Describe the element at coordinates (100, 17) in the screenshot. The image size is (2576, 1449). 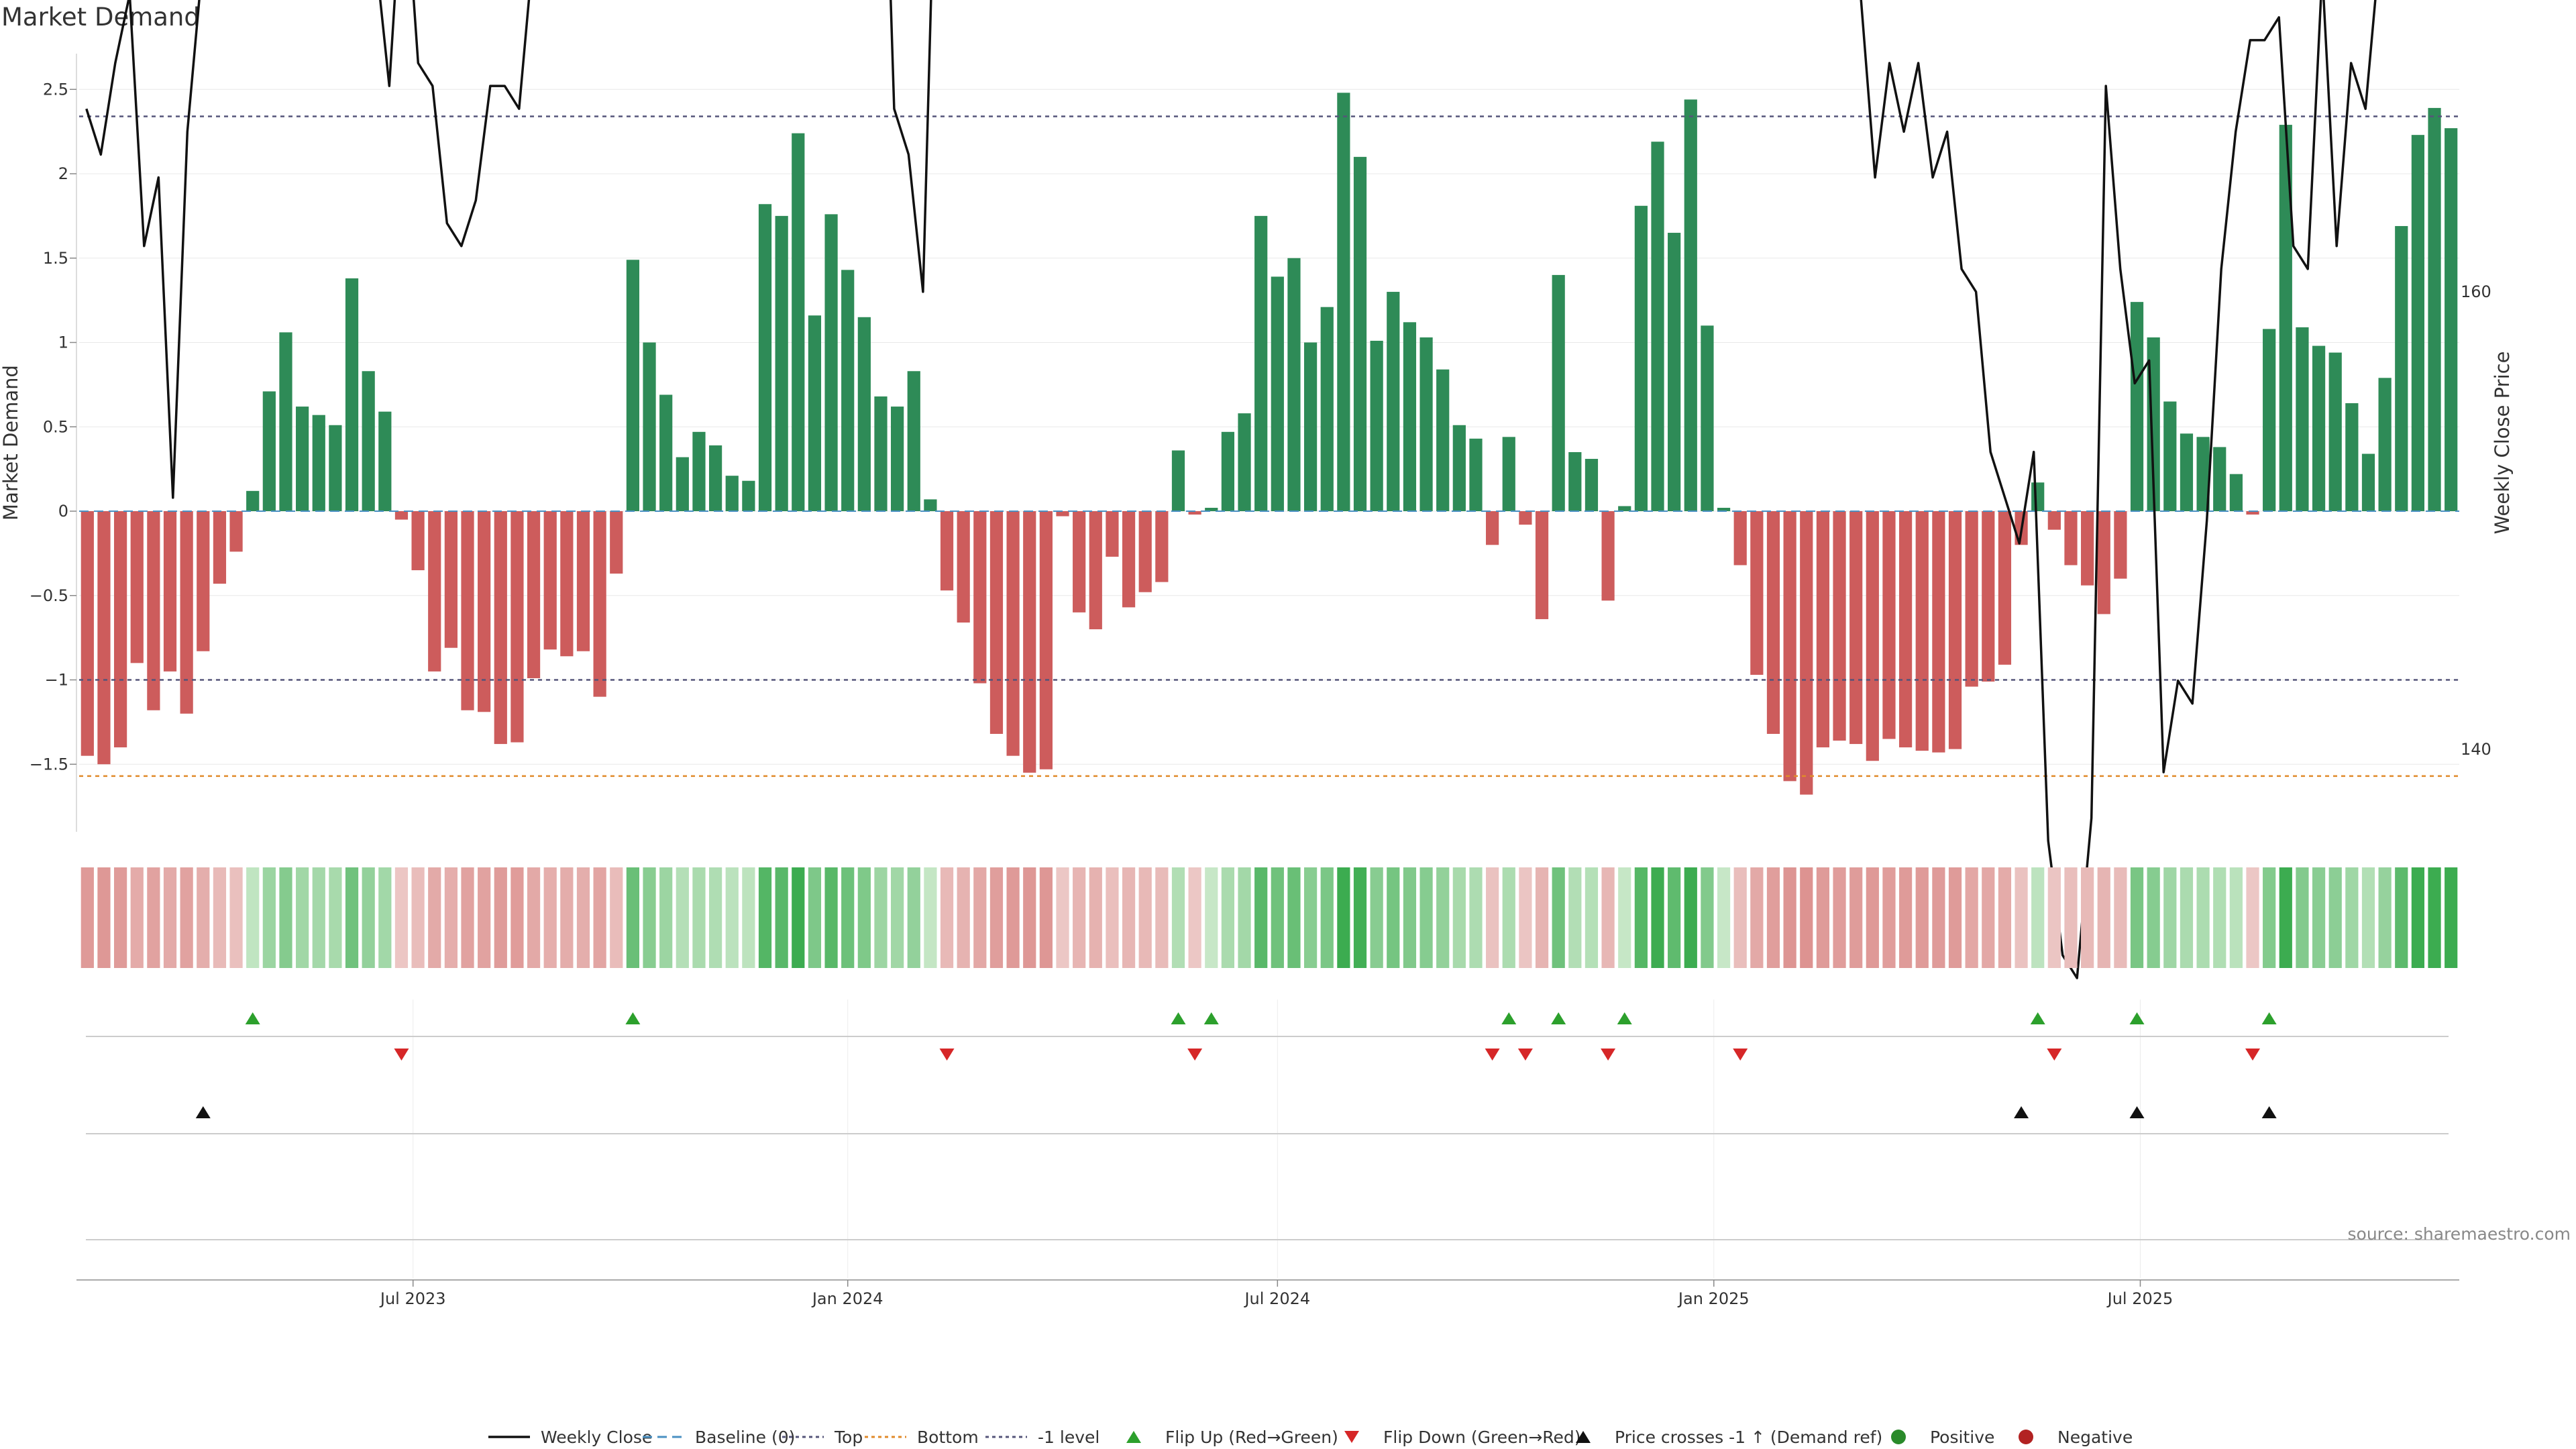
I see `chart-title: Market Demand` at that location.